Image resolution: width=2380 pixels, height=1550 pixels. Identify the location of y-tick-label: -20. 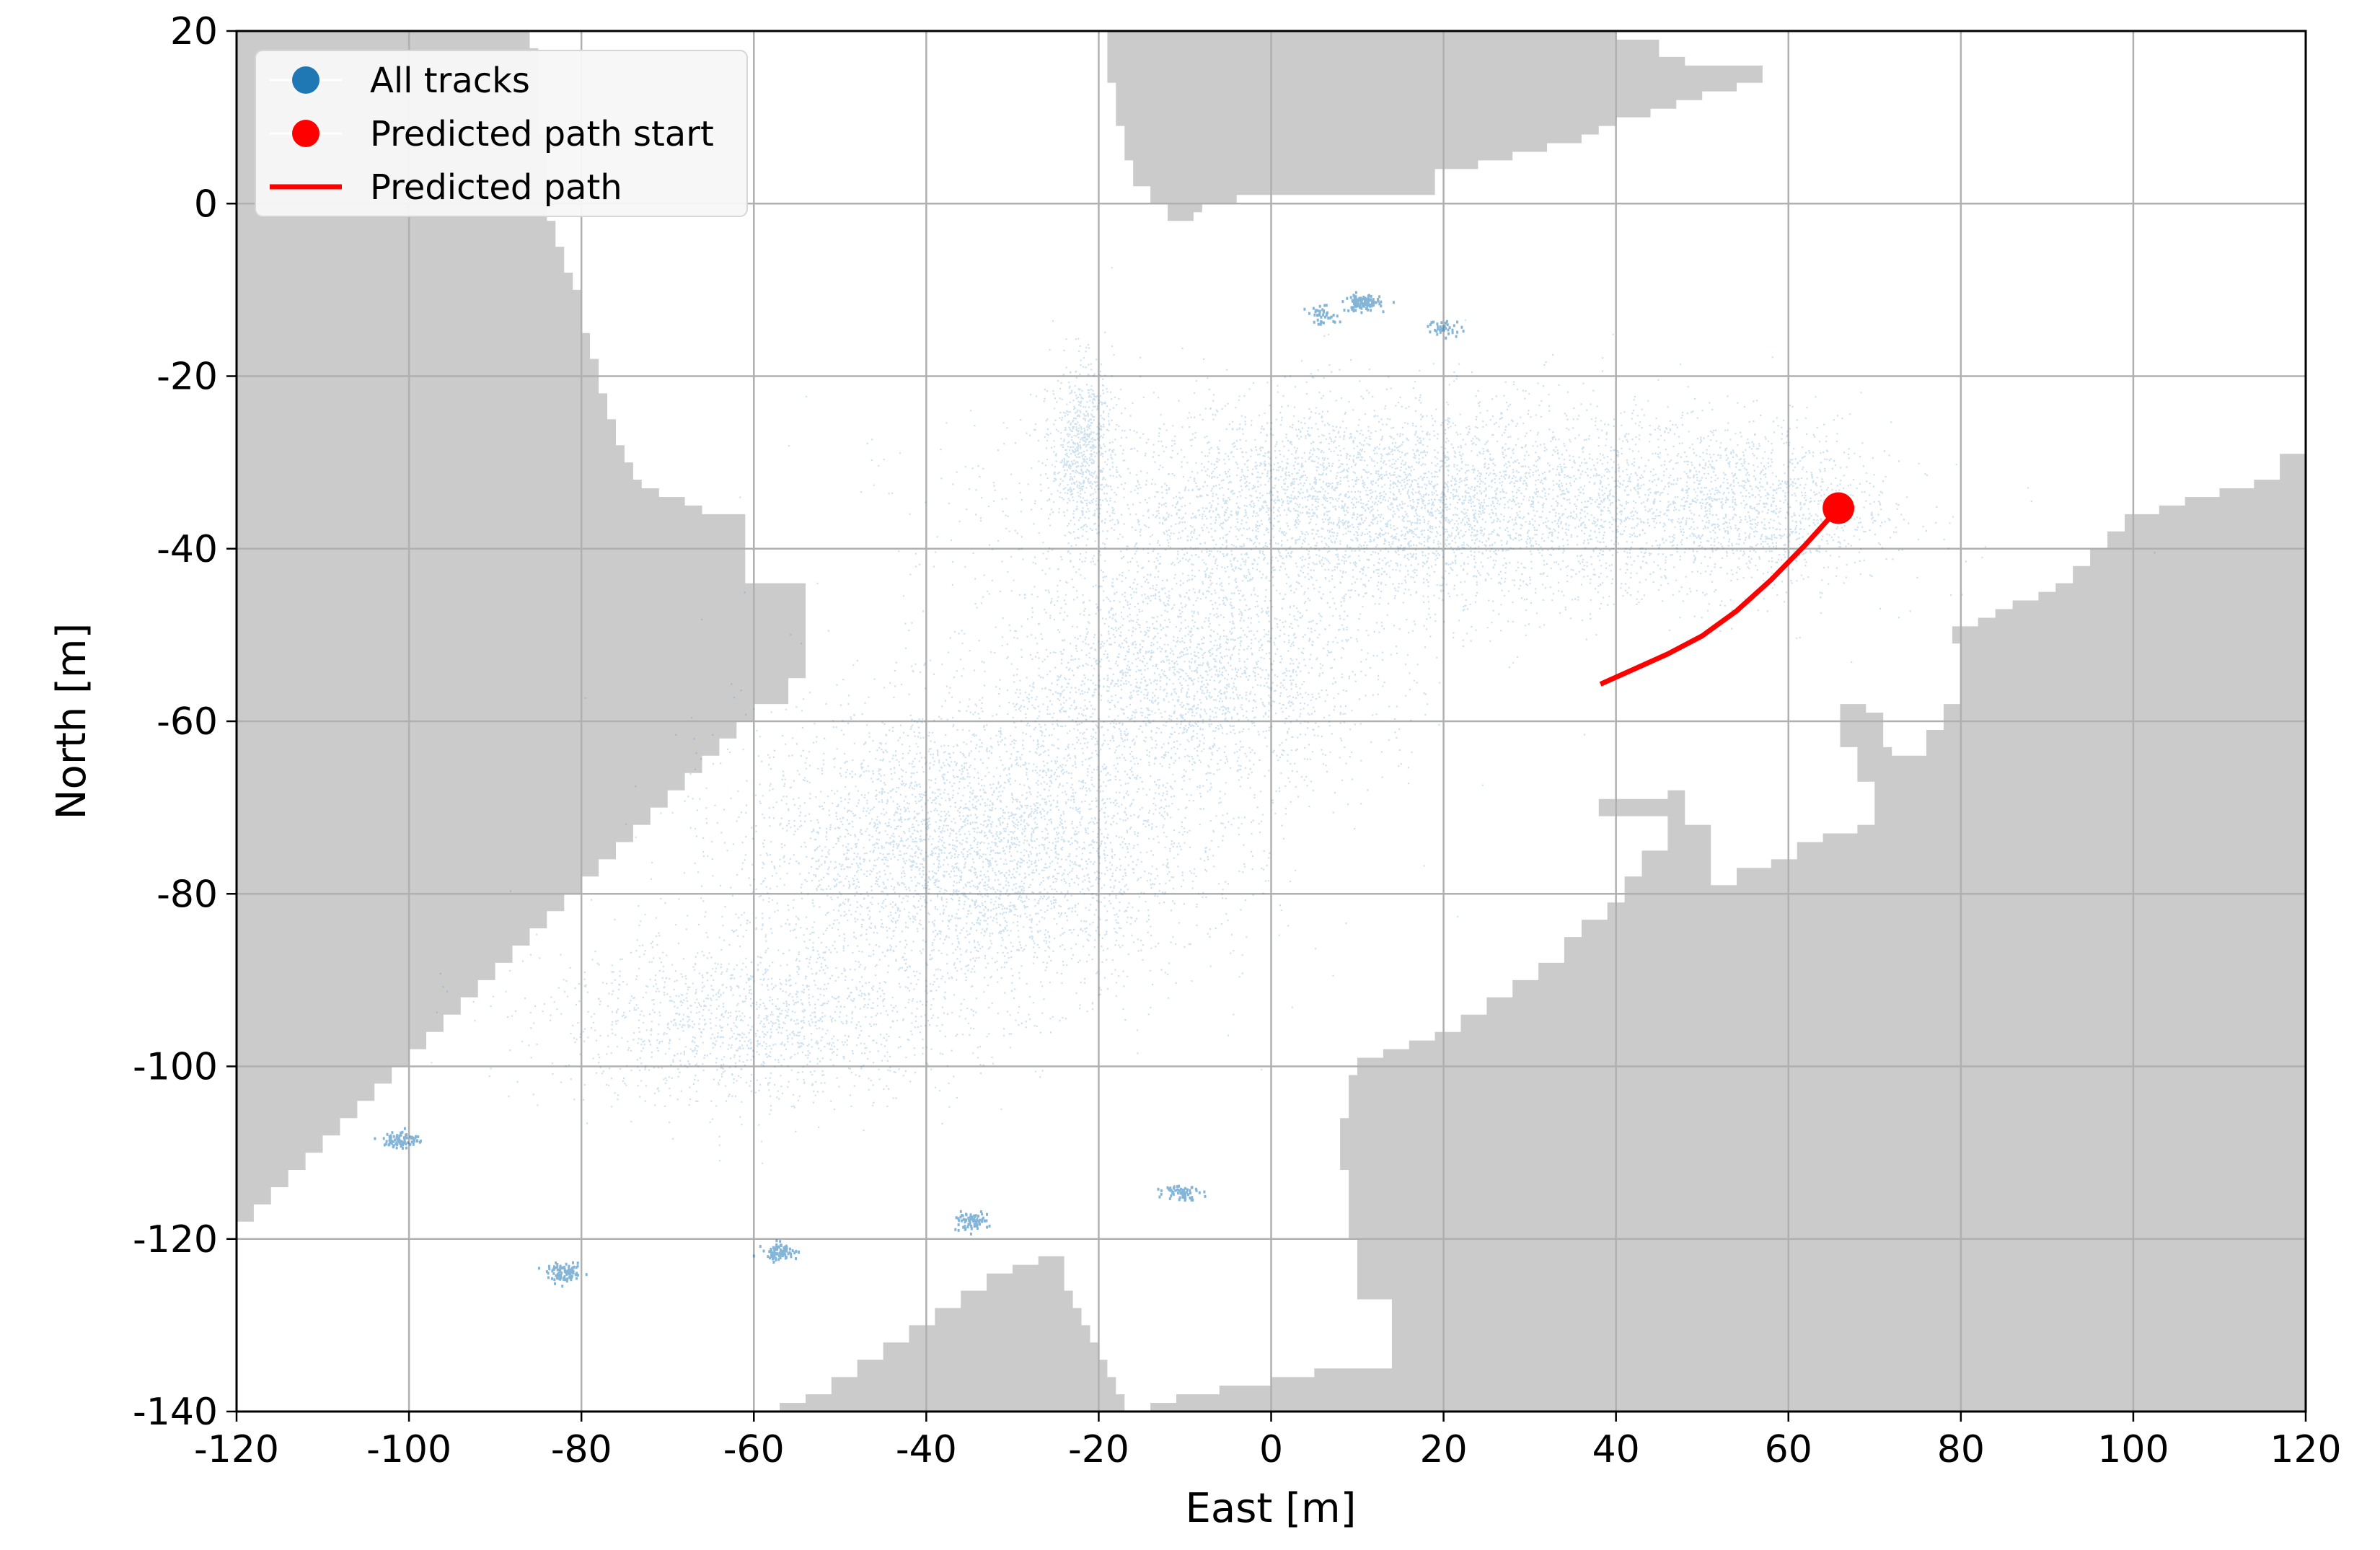
(187, 377).